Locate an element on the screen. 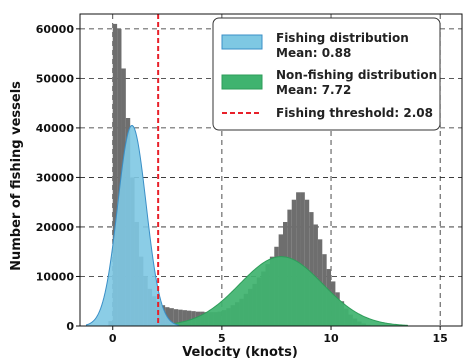  legend-fishing-swatch is located at coordinates (242, 42).